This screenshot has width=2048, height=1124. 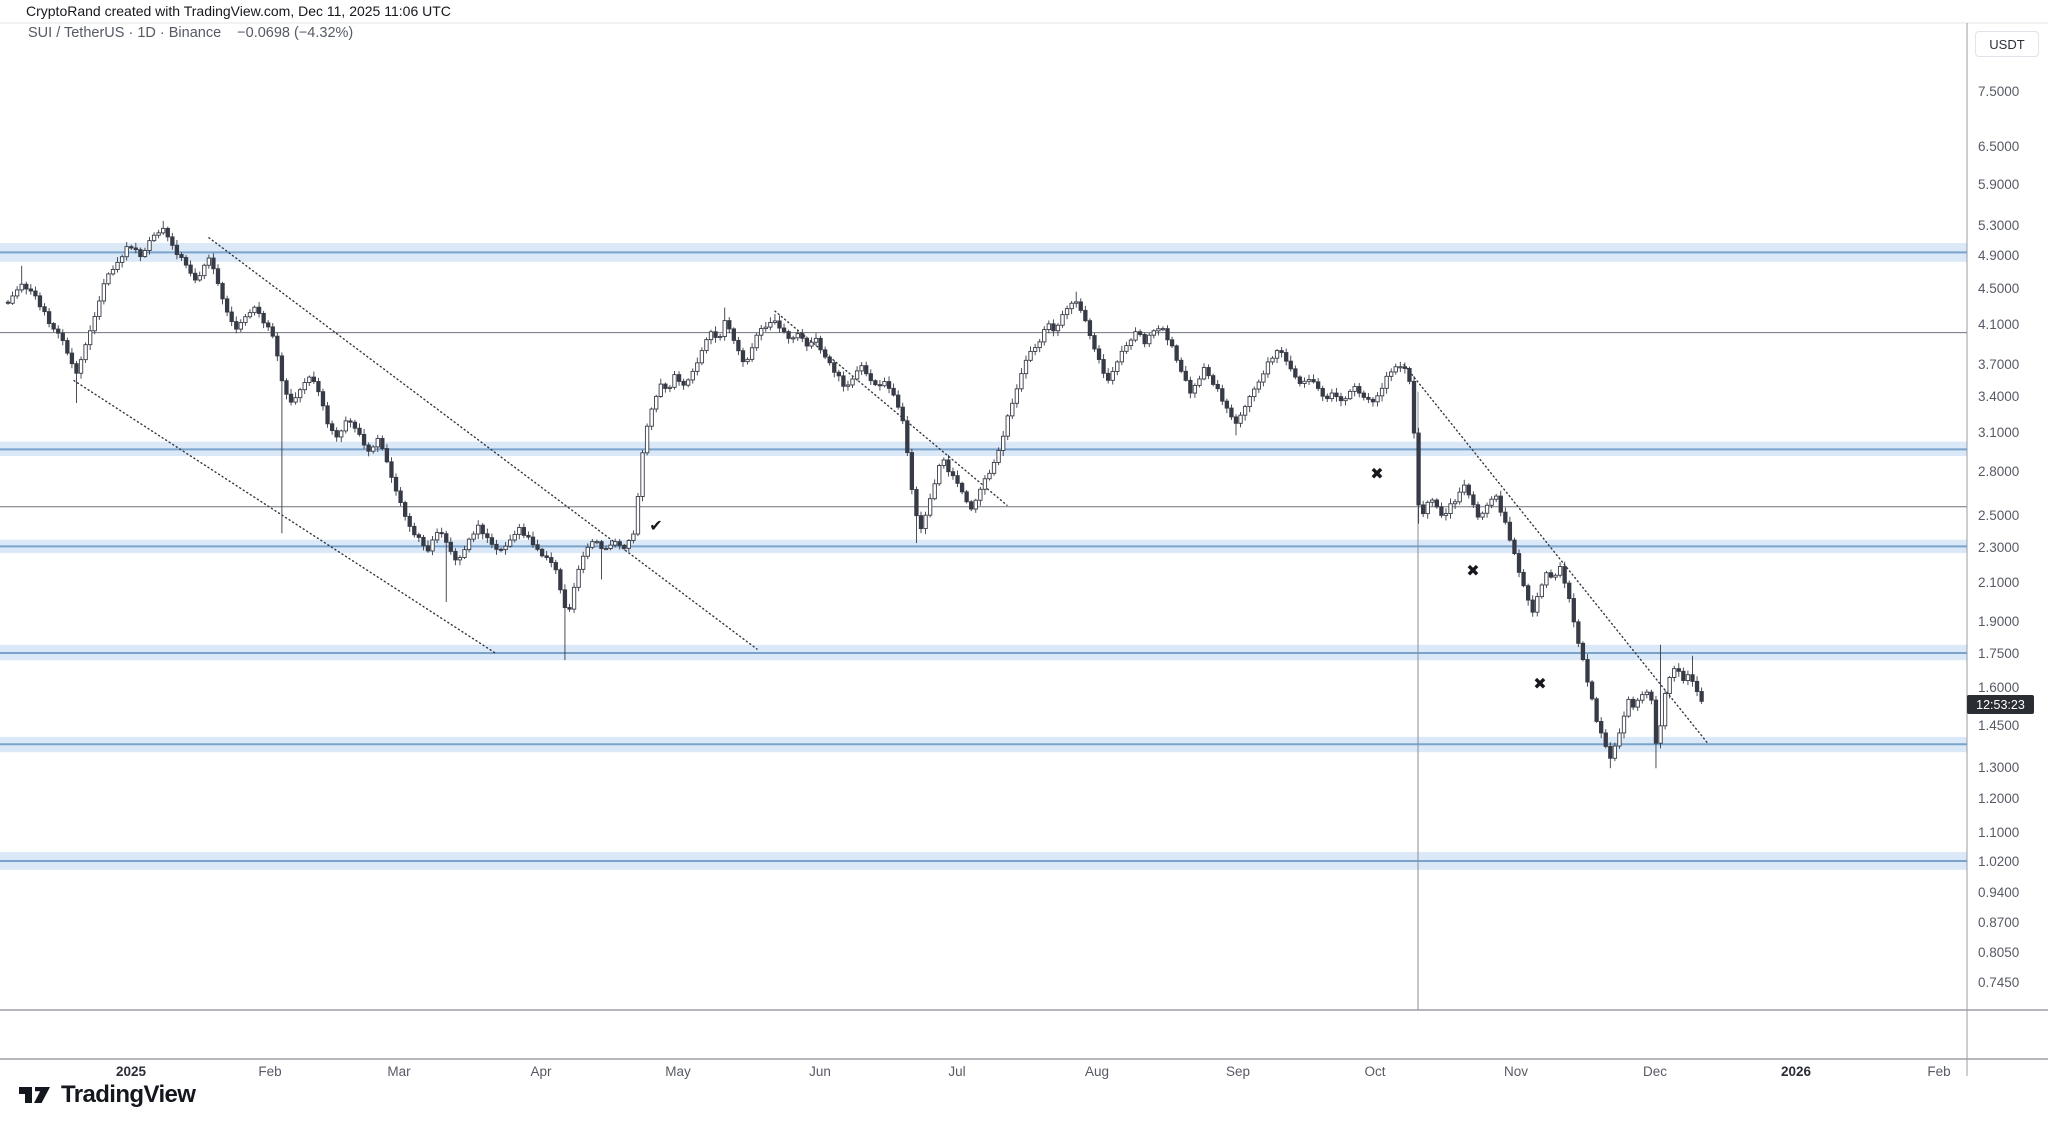 I want to click on price-tick-label: 1.9000, so click(x=1999, y=621).